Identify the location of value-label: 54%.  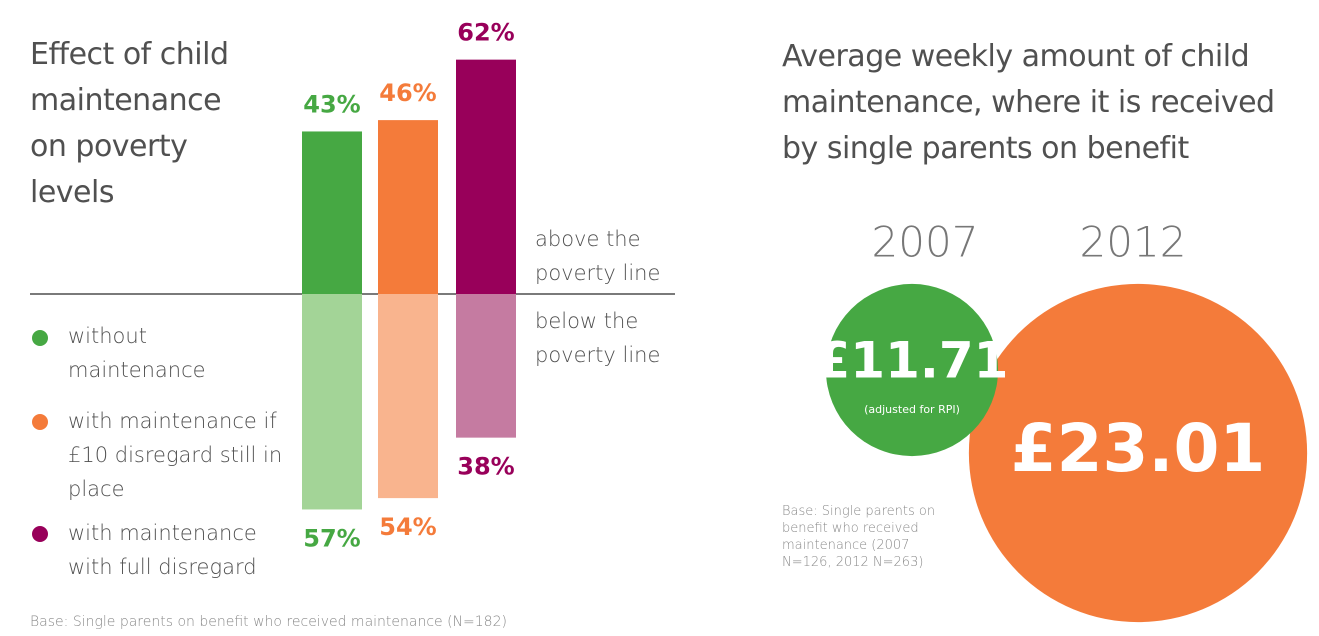
(407, 527).